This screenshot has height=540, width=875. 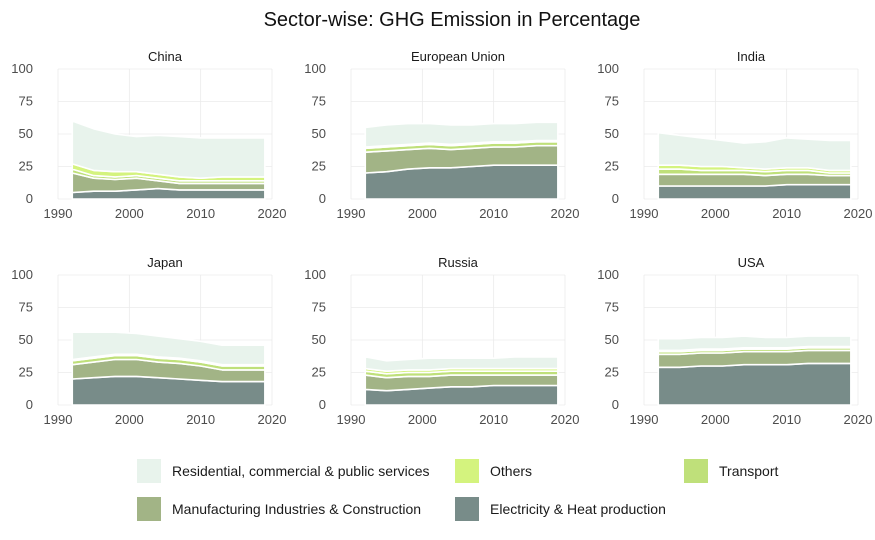 What do you see at coordinates (754, 343) in the screenshot?
I see `area-usa-residential` at bounding box center [754, 343].